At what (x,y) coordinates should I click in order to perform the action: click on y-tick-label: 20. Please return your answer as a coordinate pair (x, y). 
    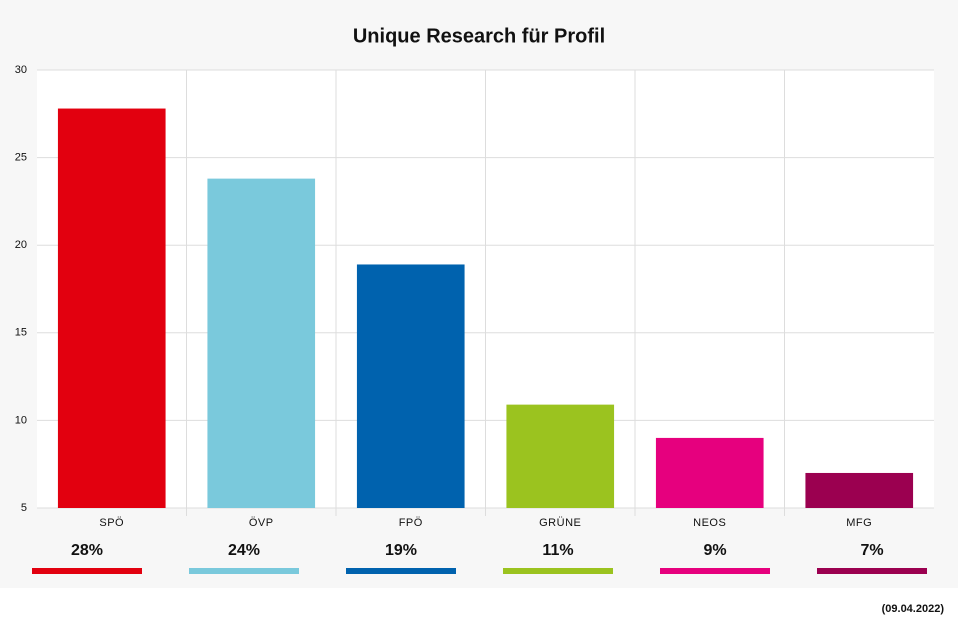
    Looking at the image, I should click on (21, 245).